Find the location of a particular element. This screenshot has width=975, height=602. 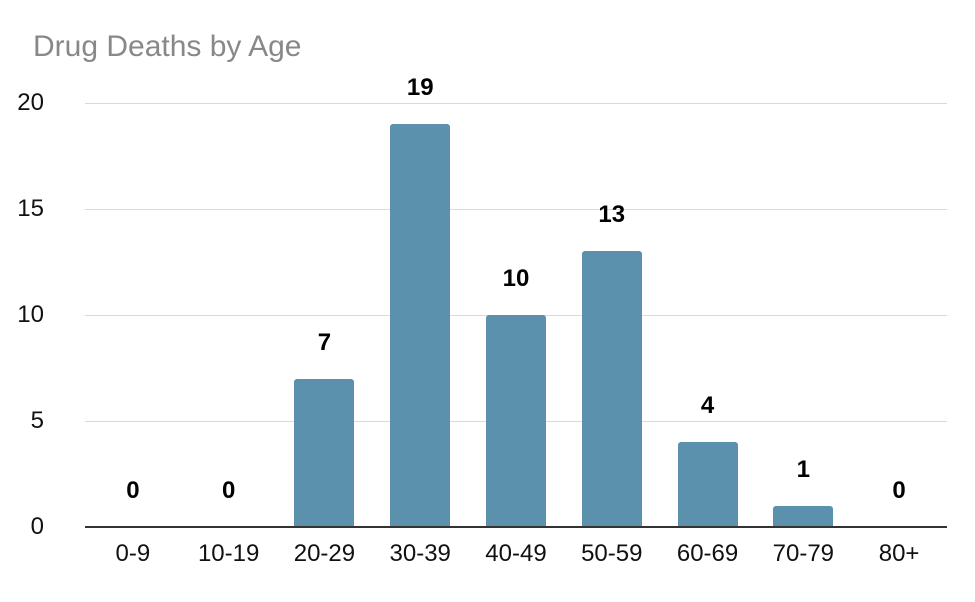

x-tick-label-80+: 80+ is located at coordinates (899, 553).